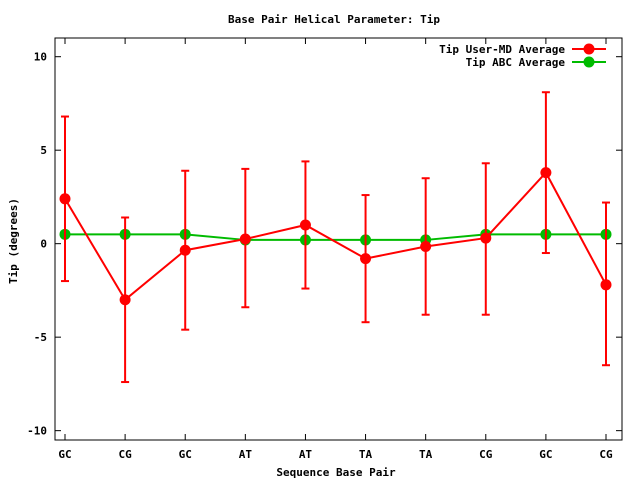 The width and height of the screenshot is (640, 480). Describe the element at coordinates (43, 150) in the screenshot. I see `y-tick-label: 5` at that location.